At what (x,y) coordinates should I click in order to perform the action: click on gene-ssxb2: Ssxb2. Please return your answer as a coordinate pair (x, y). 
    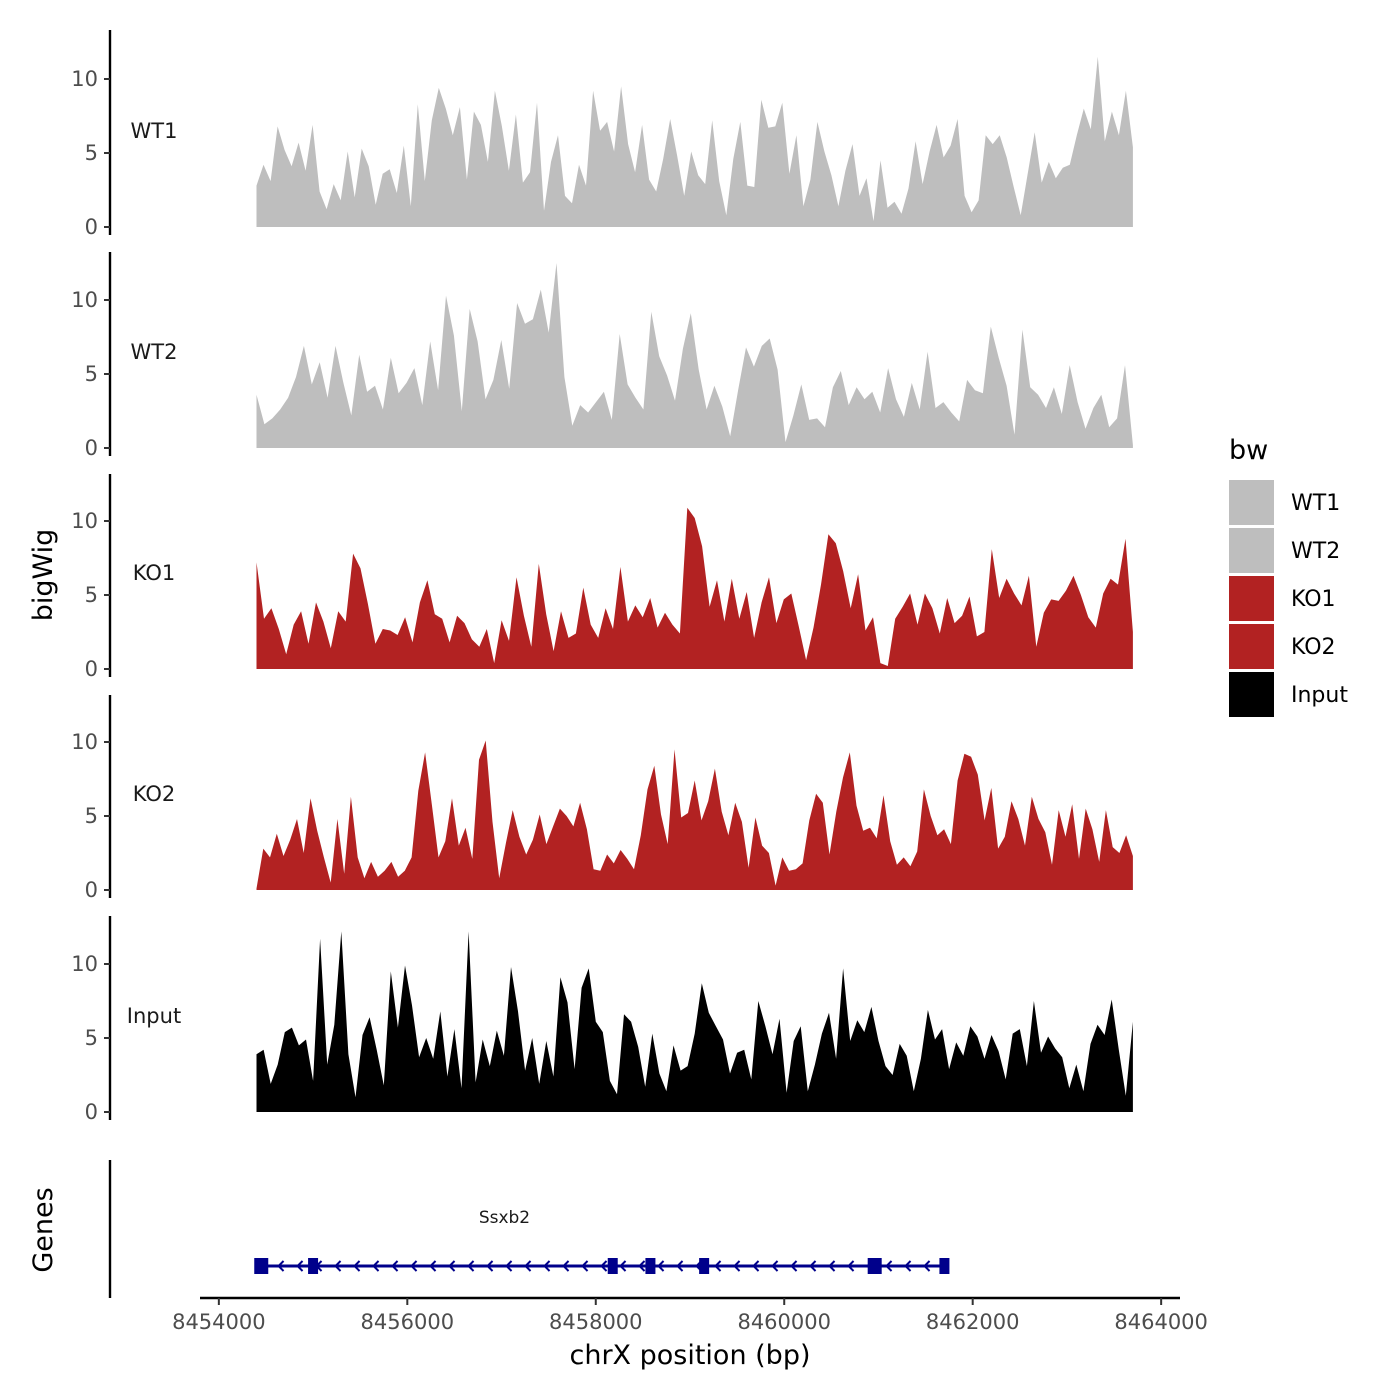
    Looking at the image, I should click on (602, 1241).